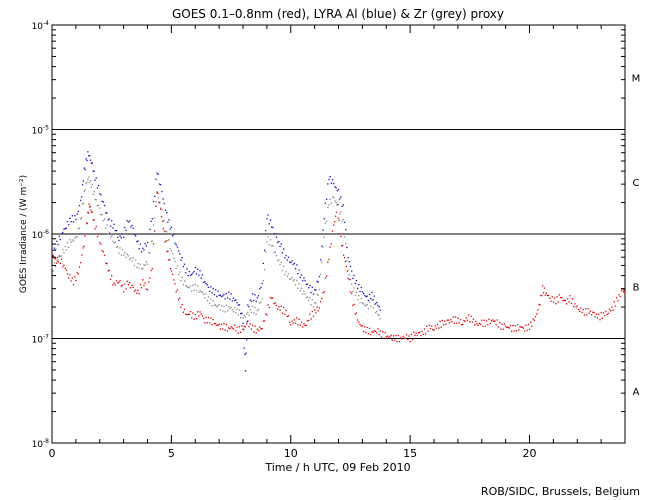 Image resolution: width=650 pixels, height=500 pixels. Describe the element at coordinates (410, 453) in the screenshot. I see `x-tick-label: 15` at that location.